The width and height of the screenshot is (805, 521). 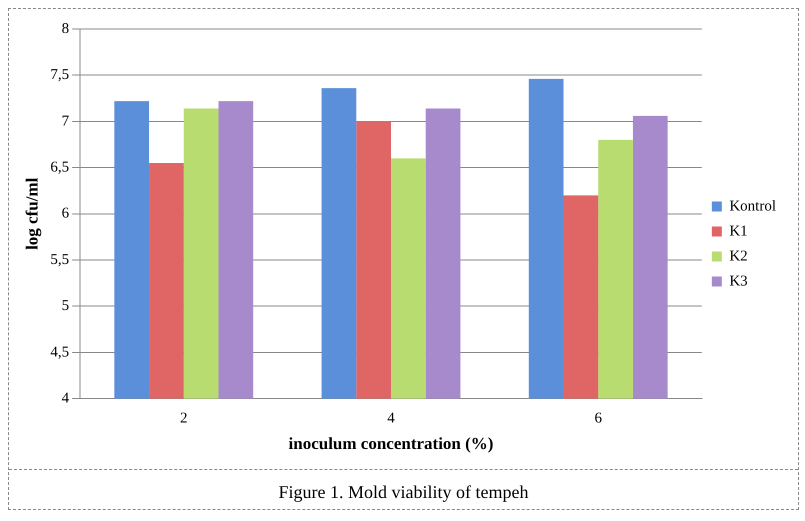 I want to click on y-tick-label: 6,5, so click(x=60, y=168).